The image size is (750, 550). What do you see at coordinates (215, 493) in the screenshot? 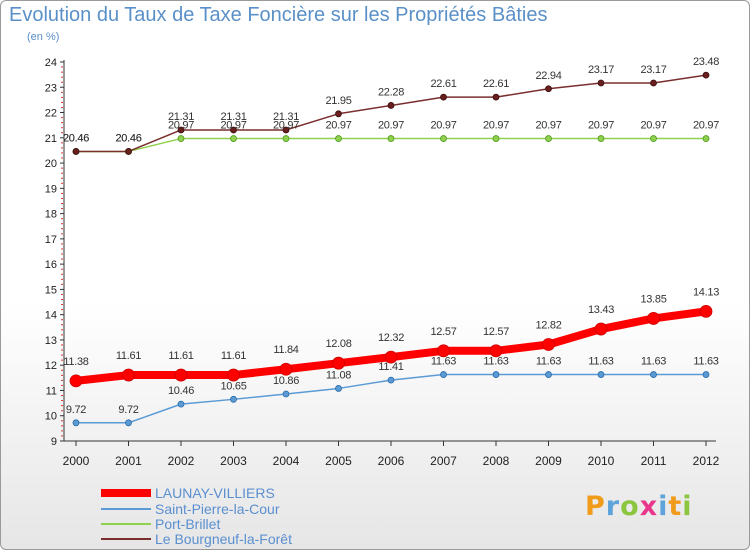
I see `launay-villiers-legend-label: LAUNAY-VILLIERS` at bounding box center [215, 493].